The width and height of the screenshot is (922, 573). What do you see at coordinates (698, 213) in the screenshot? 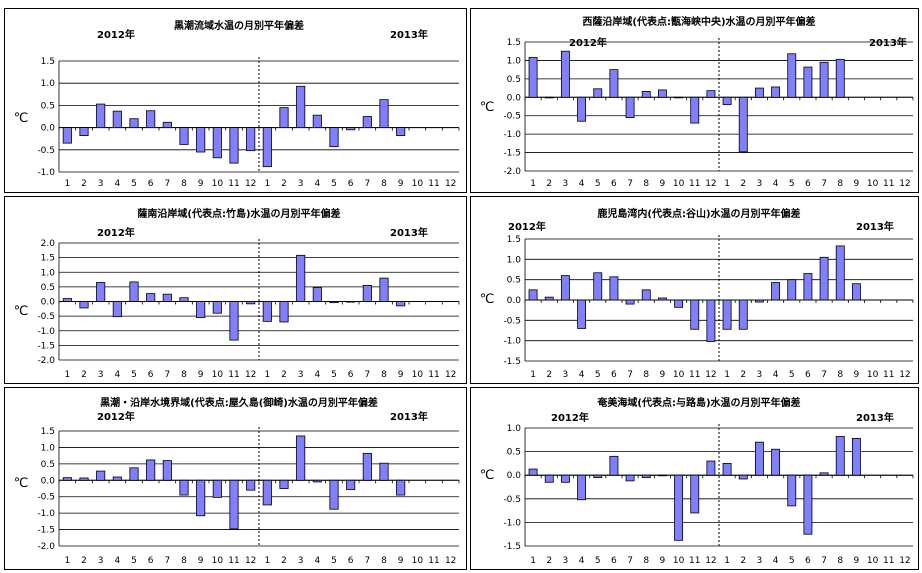
I see `chart-title: 鹿児島湾内(代表点:谷山)水温の月別平年偏差` at bounding box center [698, 213].